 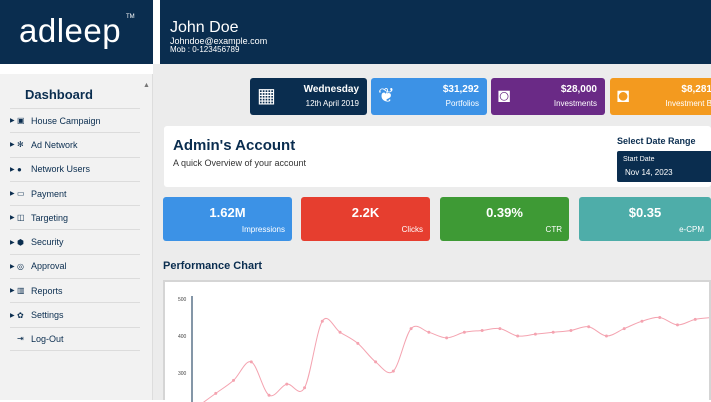 I want to click on investment-b-value: $8,281, so click(x=696, y=89).